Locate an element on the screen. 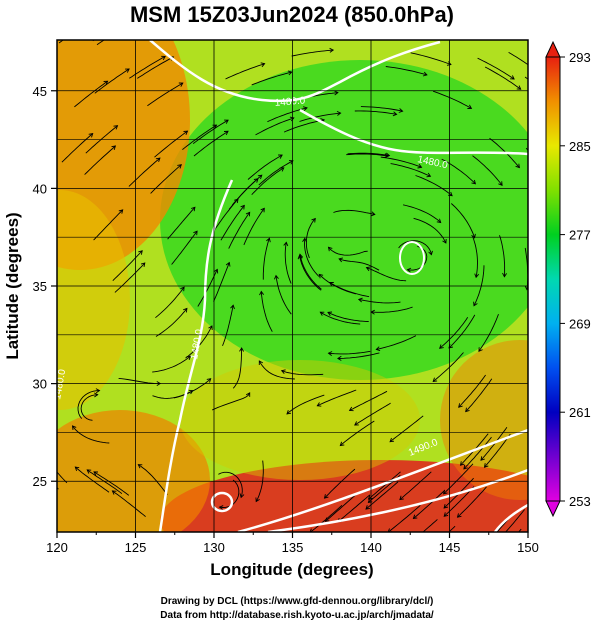 This screenshot has height=625, width=599. warm-south is located at coordinates (344, 496).